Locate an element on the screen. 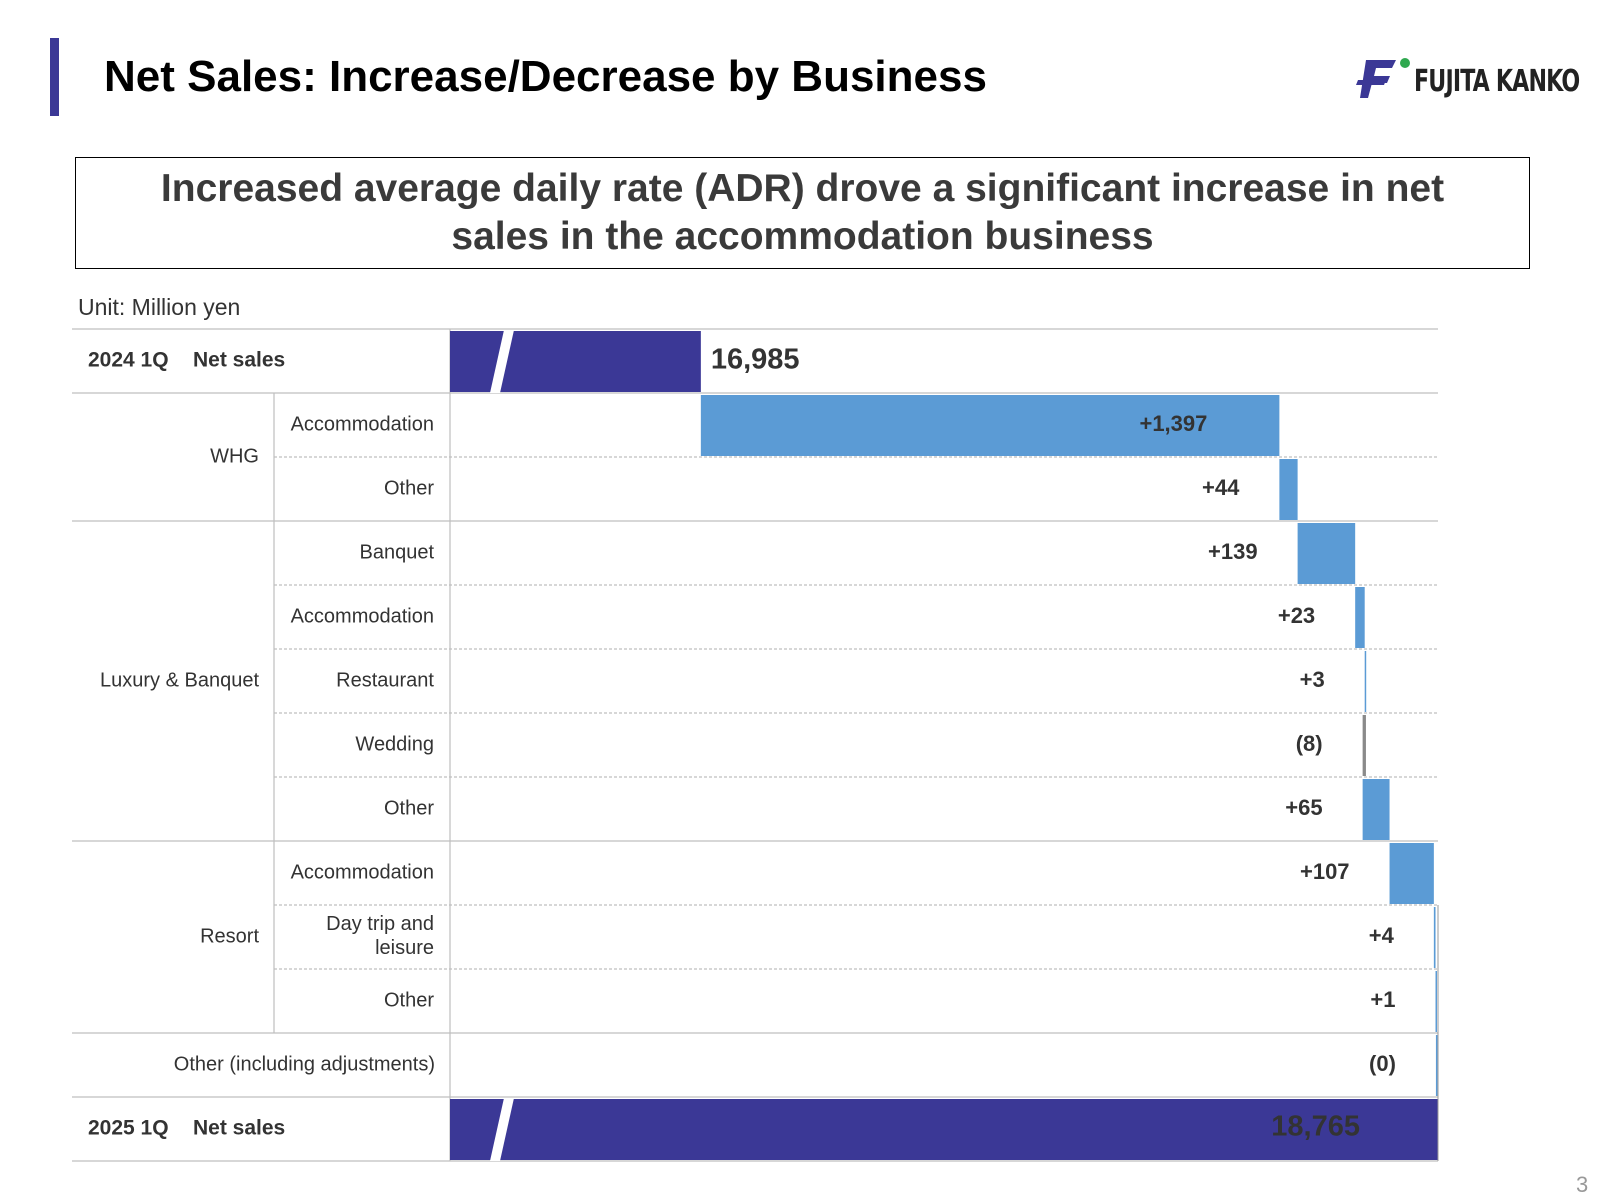 The height and width of the screenshot is (1200, 1600). change-value-label: (8) is located at coordinates (1309, 743).